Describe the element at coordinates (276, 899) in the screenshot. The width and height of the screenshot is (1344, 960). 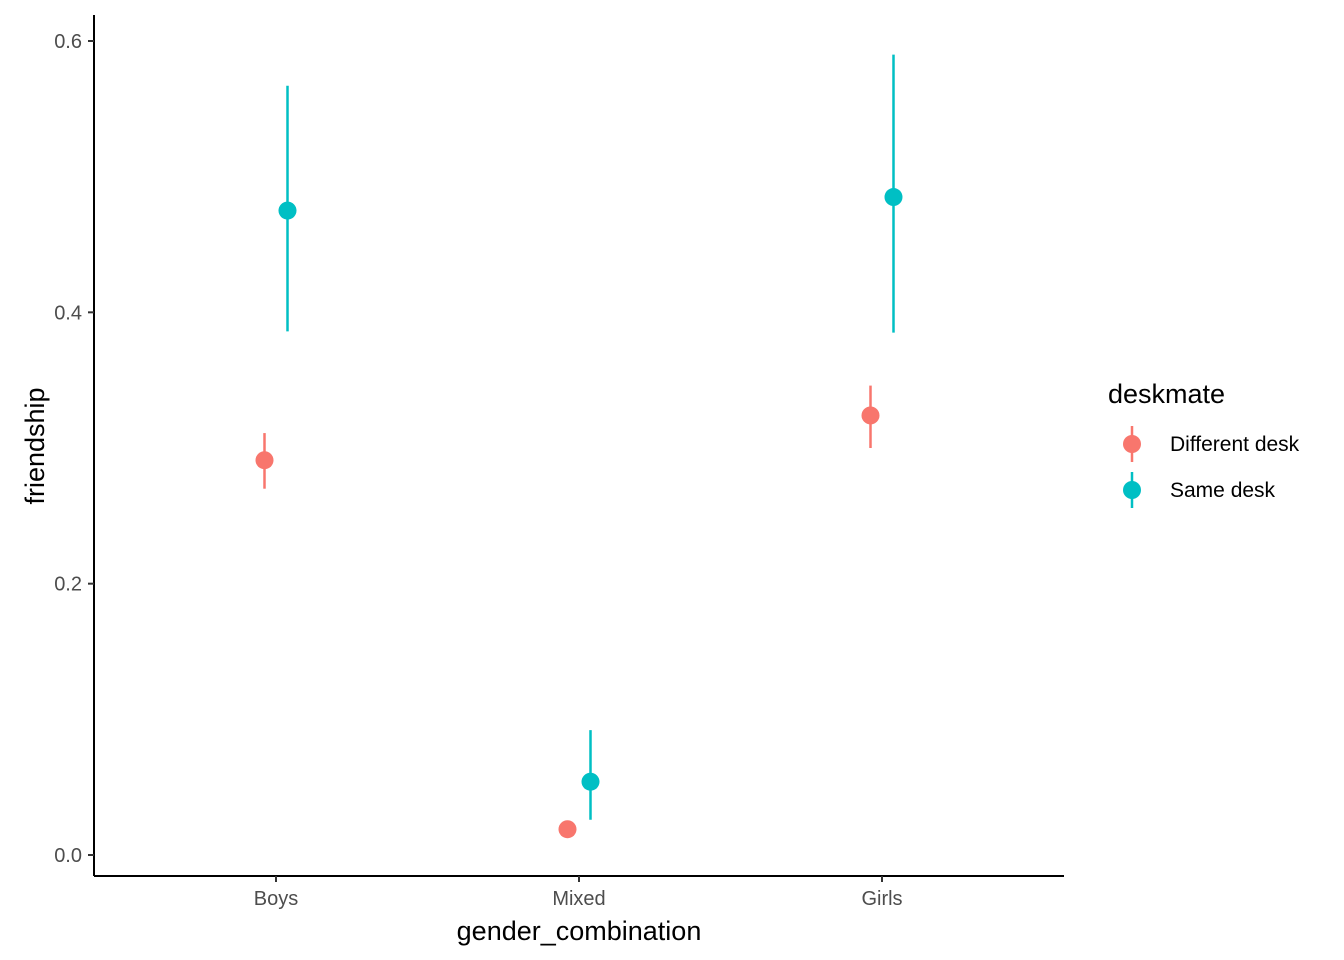
I see `x-tick-label: Boys` at that location.